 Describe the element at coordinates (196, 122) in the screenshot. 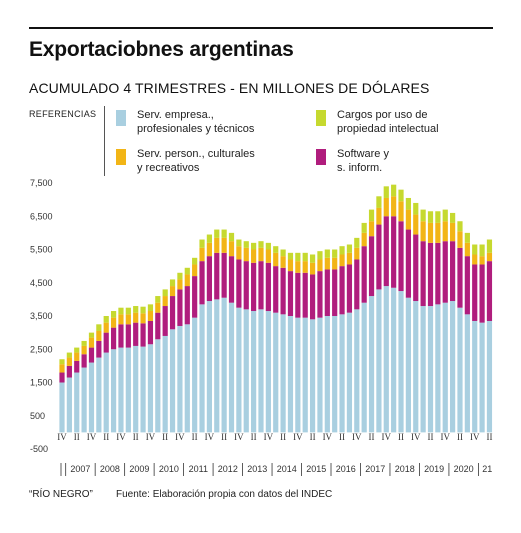

I see `legend-label: Serv. empresa., profesionales y técnicos` at that location.